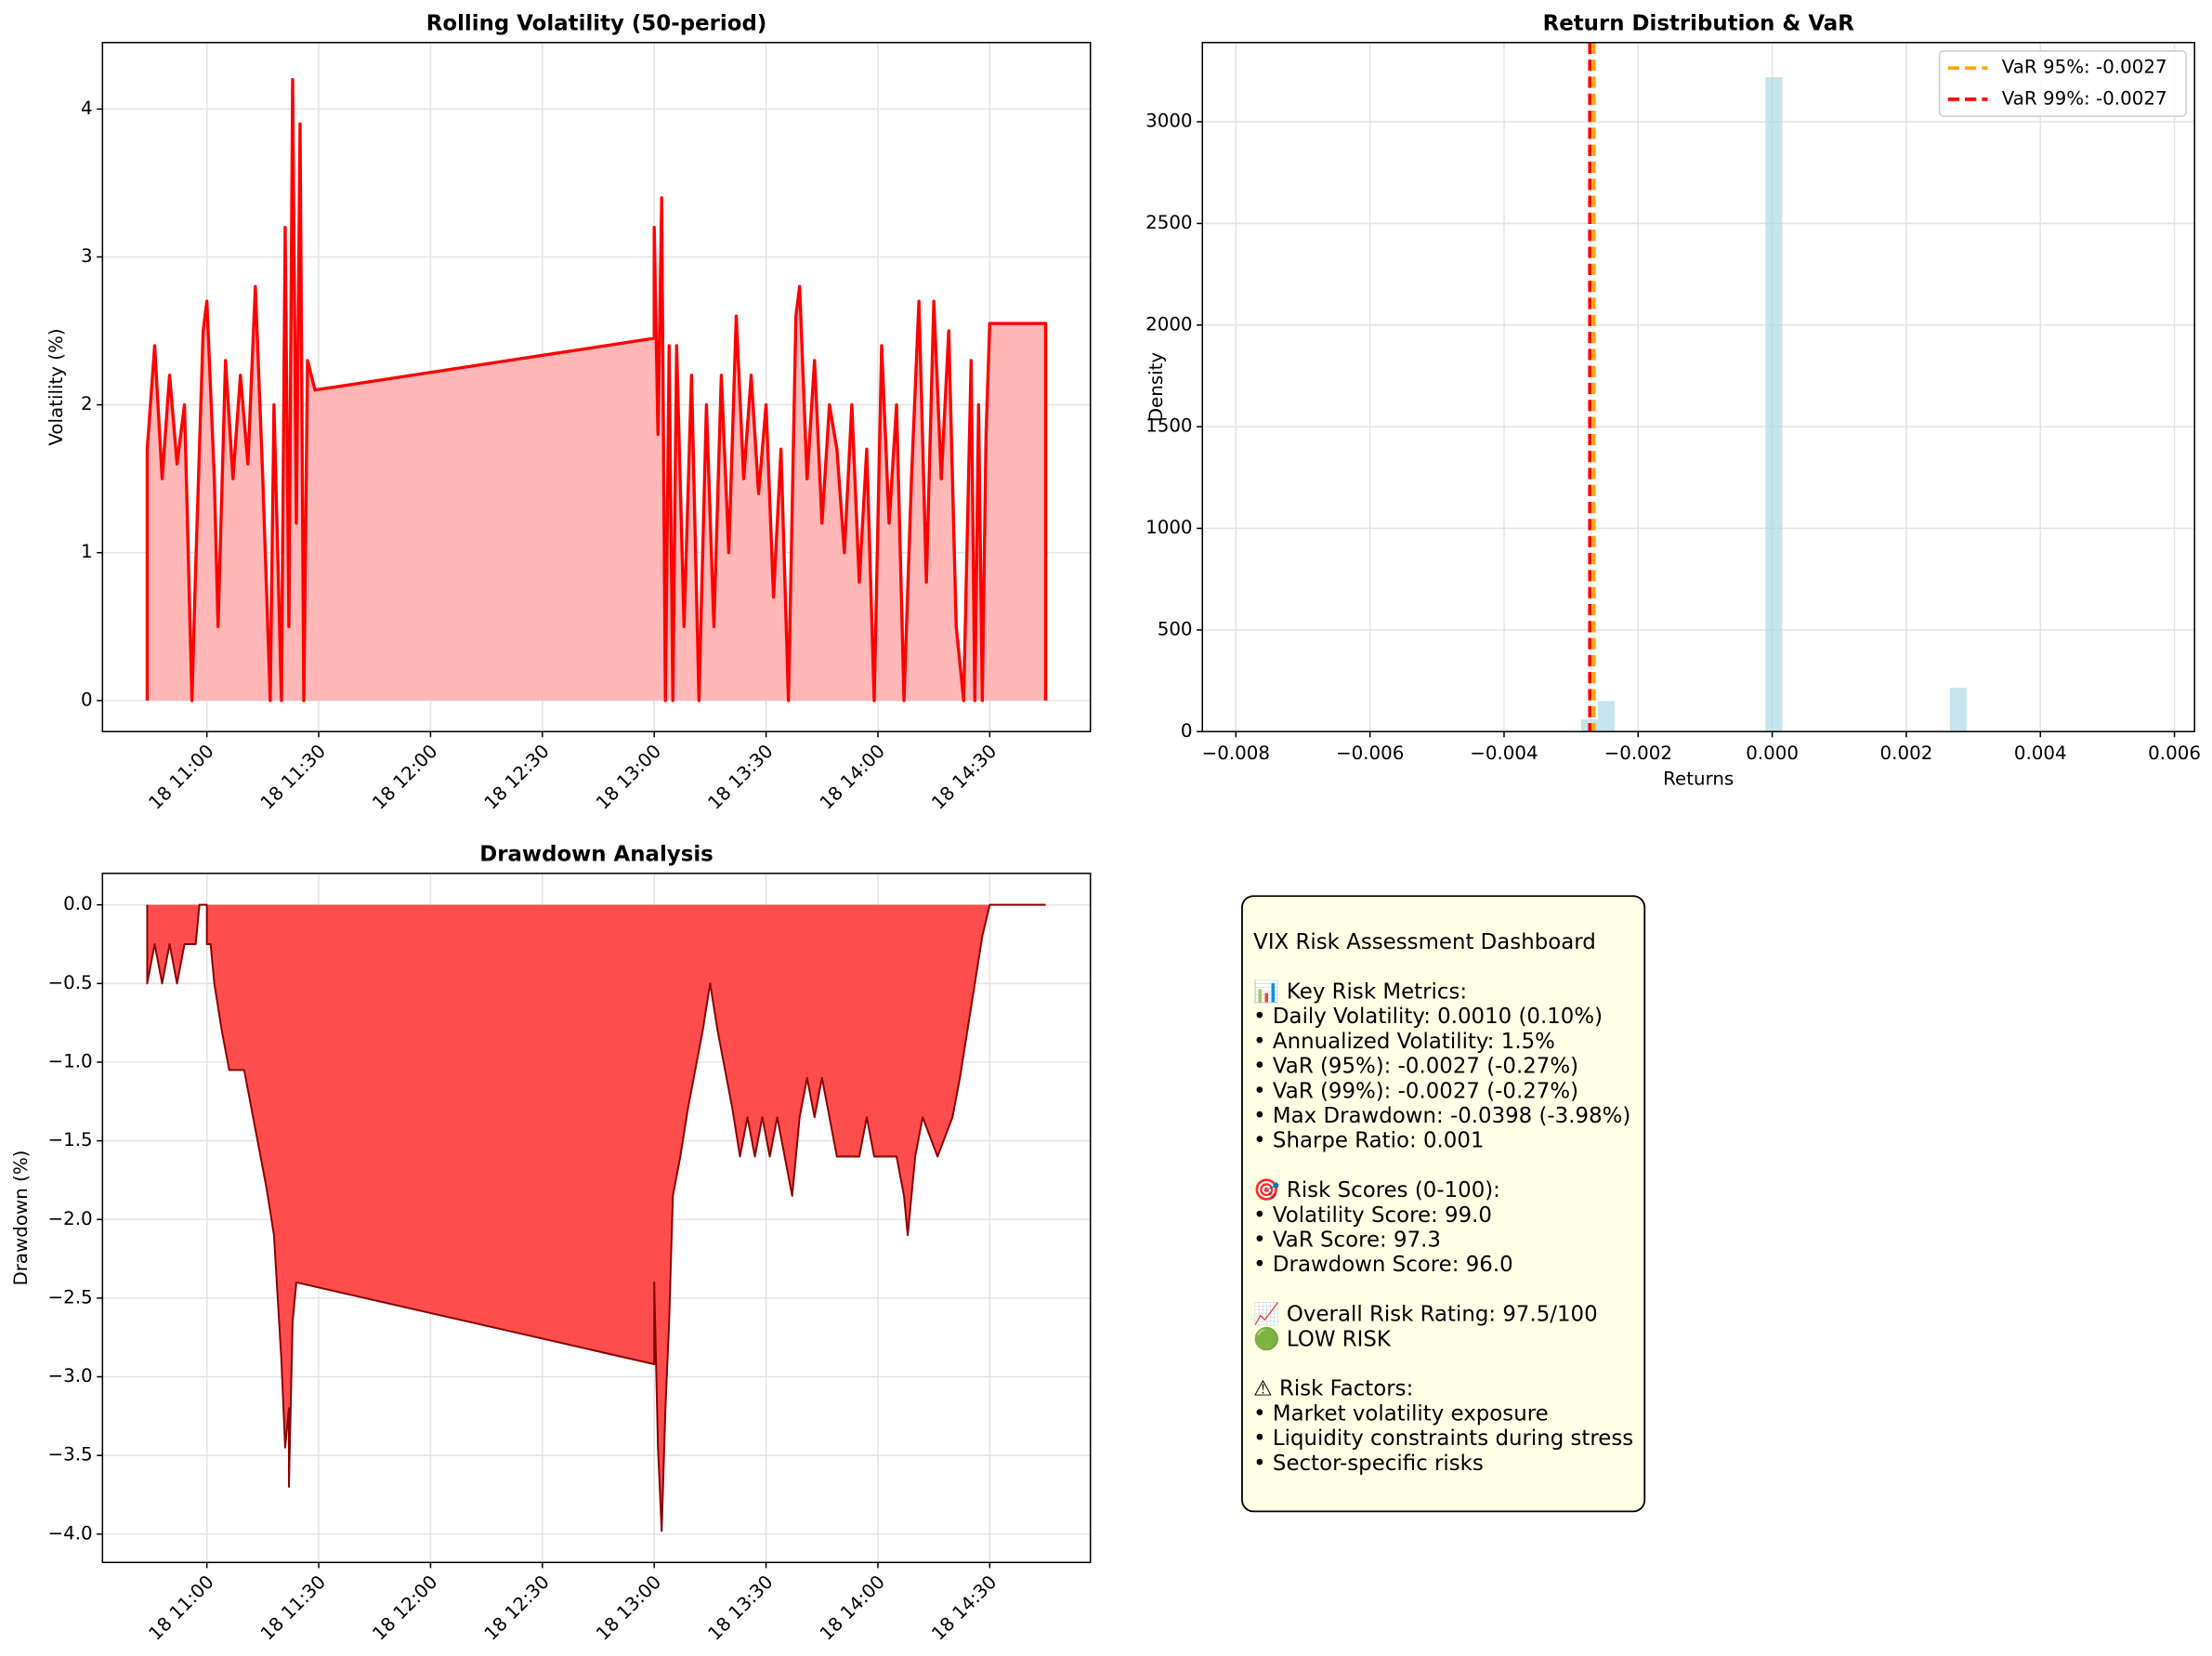  What do you see at coordinates (1175, 628) in the screenshot?
I see `y-tick-label: 500` at bounding box center [1175, 628].